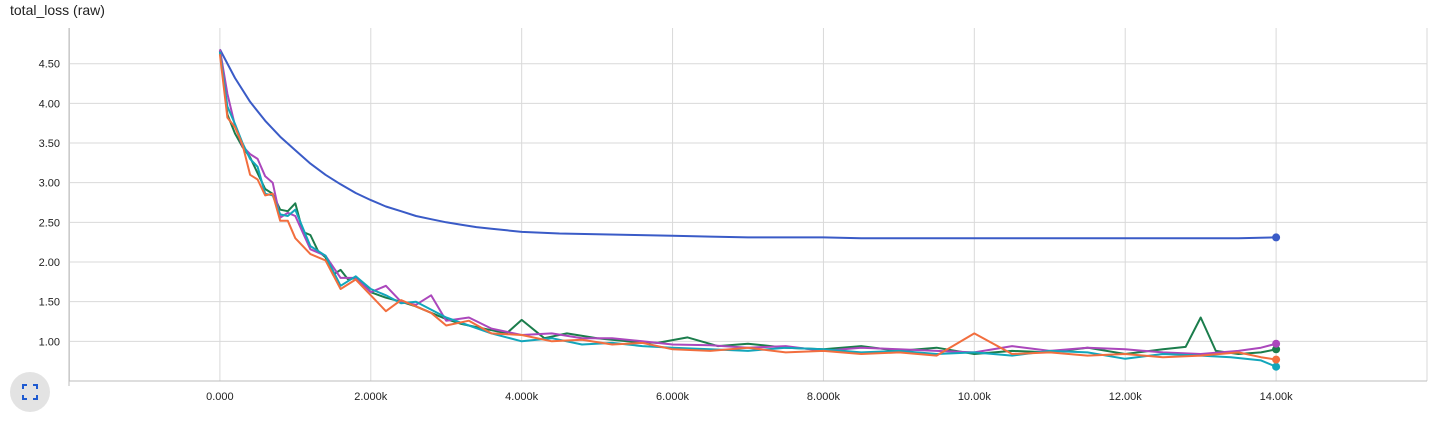  I want to click on x-tick-label: 2.000k, so click(371, 397).